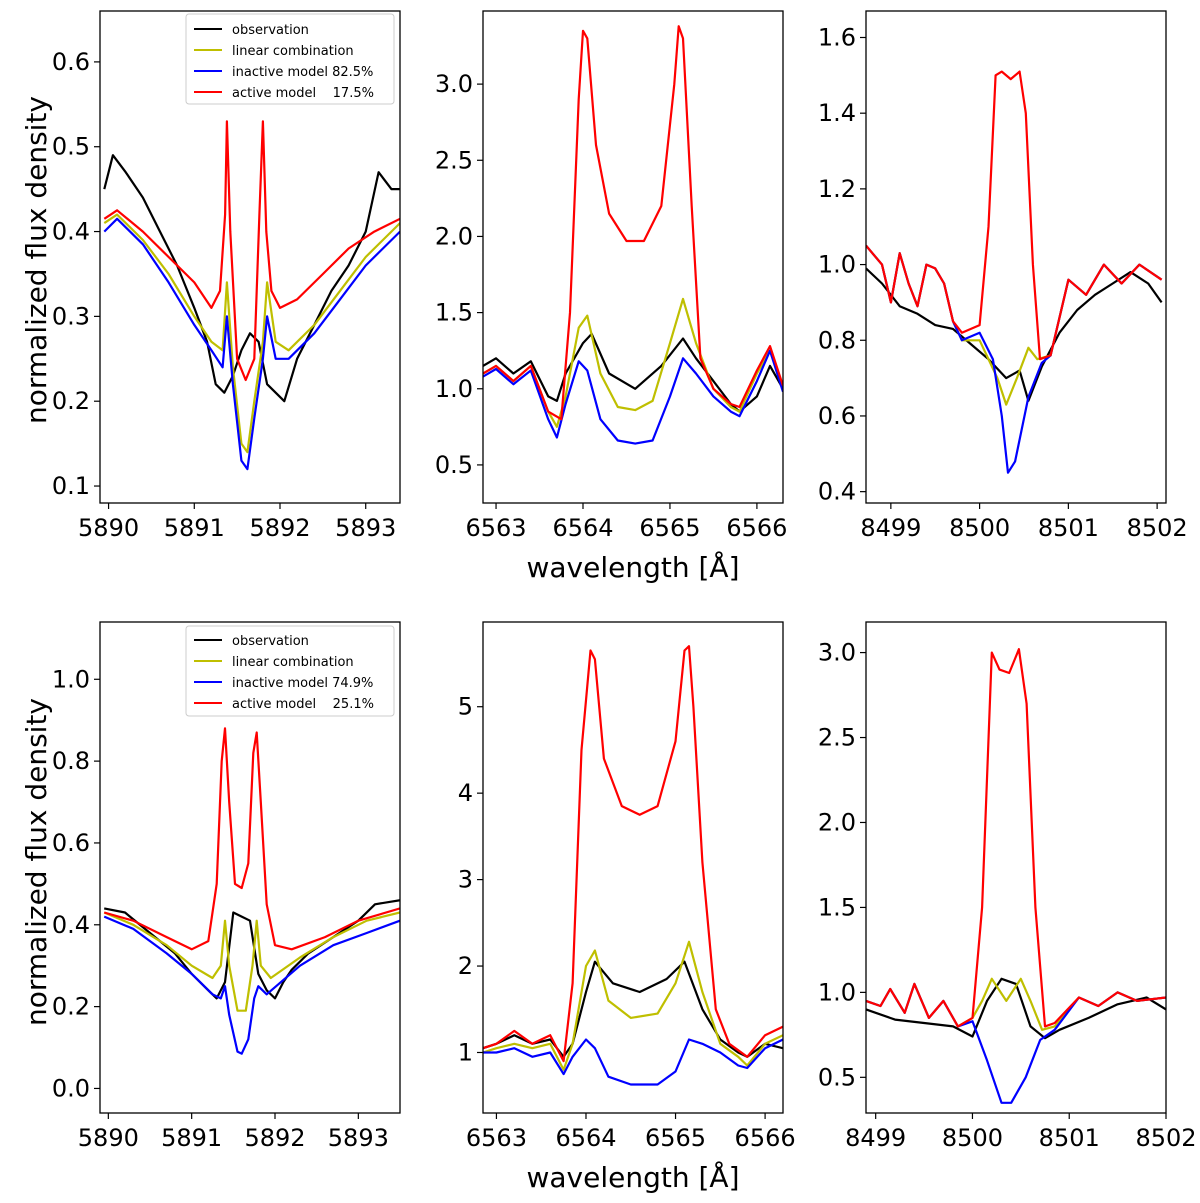  Describe the element at coordinates (36, 260) in the screenshot. I see `ylabel-top: normalized flux density` at that location.